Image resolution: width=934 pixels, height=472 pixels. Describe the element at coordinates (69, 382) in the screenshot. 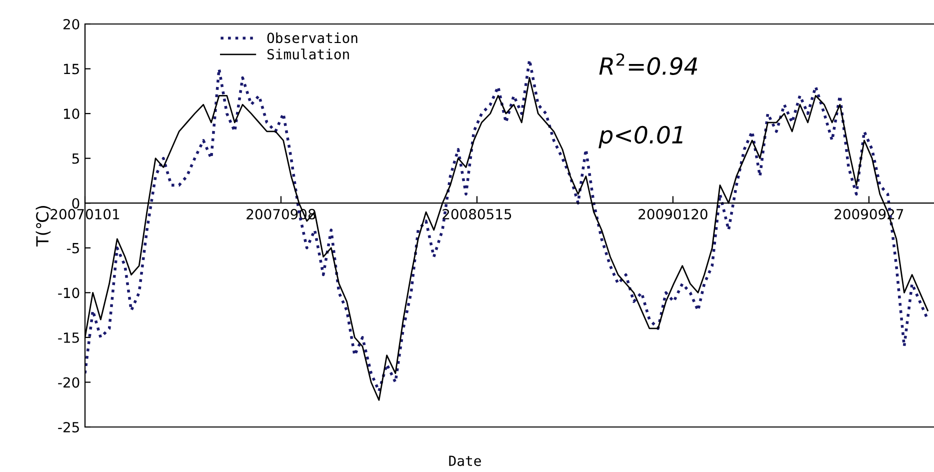

I see `y-tick-label: -20` at that location.